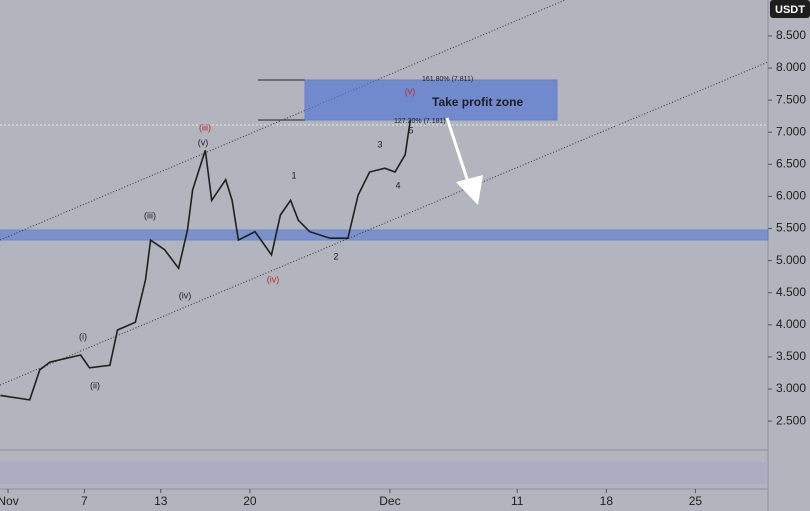 The image size is (810, 511). I want to click on x-tick-label: Dec, so click(389, 501).